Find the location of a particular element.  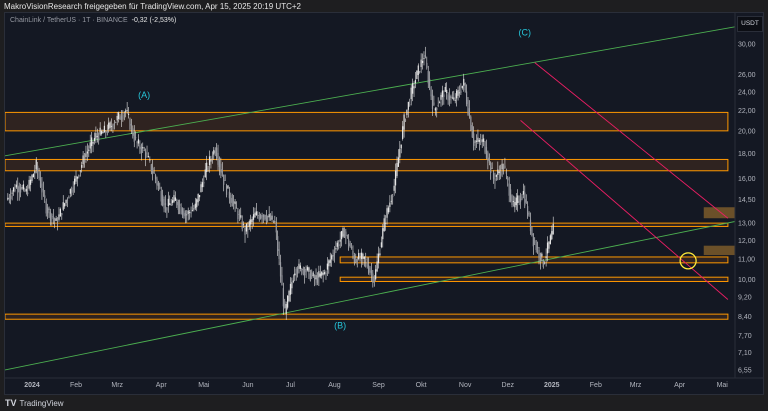

wave-label: (B) is located at coordinates (340, 325).